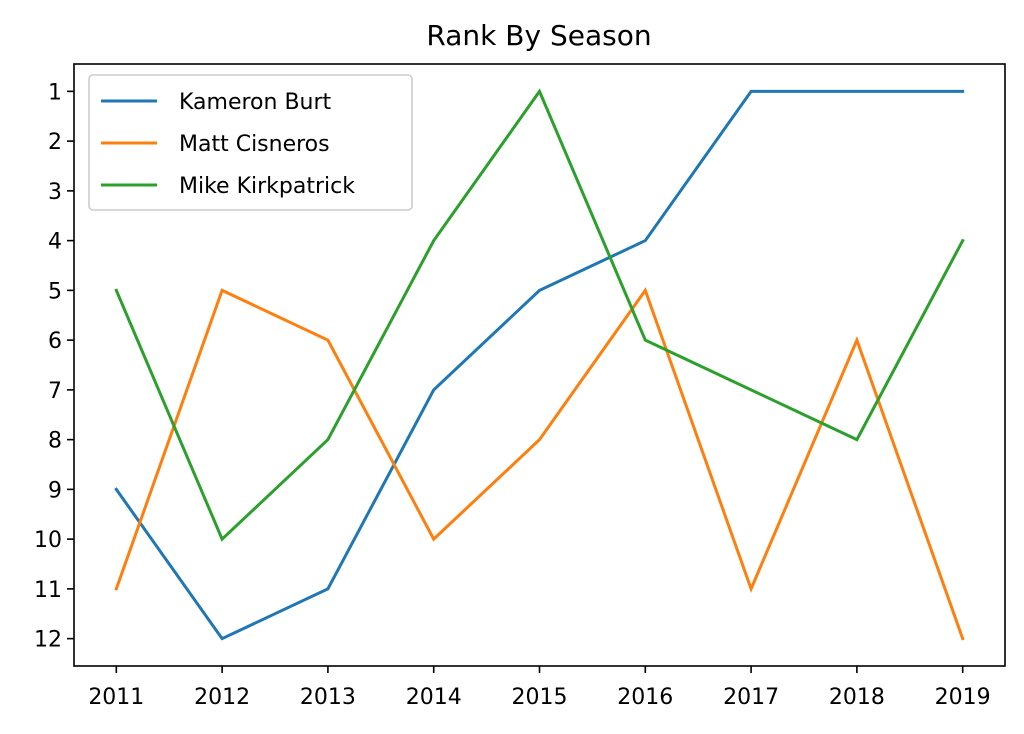  I want to click on x-tick-label: 2011, so click(116, 697).